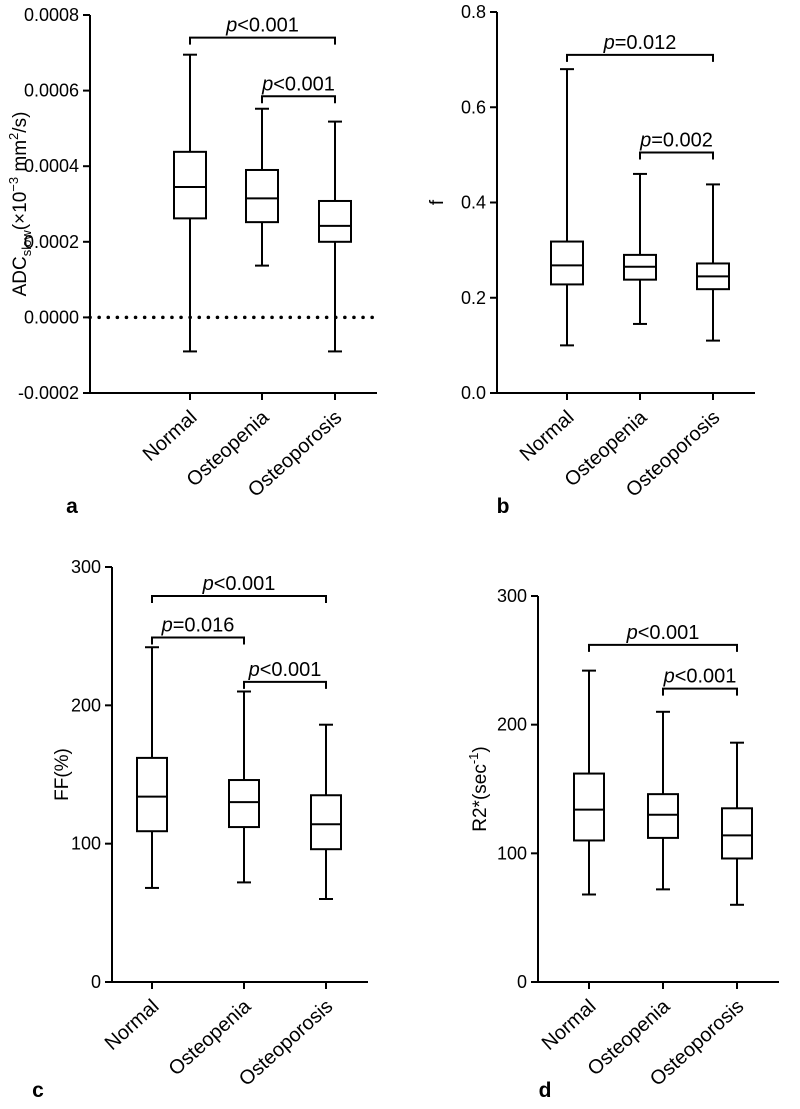 The image size is (800, 1109). Describe the element at coordinates (13, 136) in the screenshot. I see `y-label-unit-exp: 2` at that location.